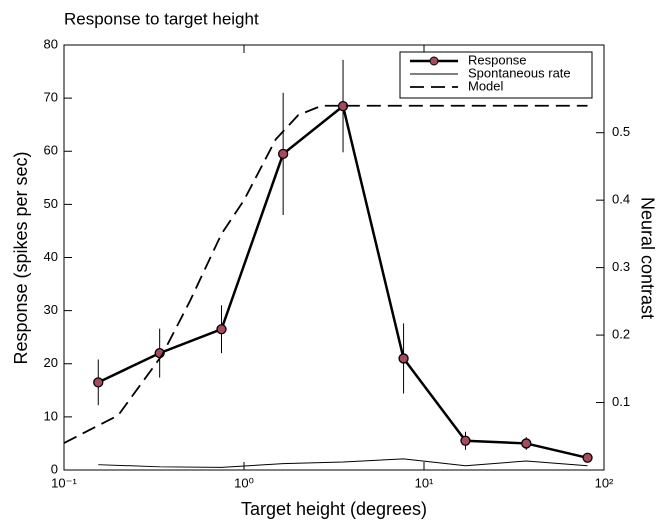 This screenshot has height=523, width=660. Describe the element at coordinates (51, 256) in the screenshot. I see `y-tick-label: 40` at that location.